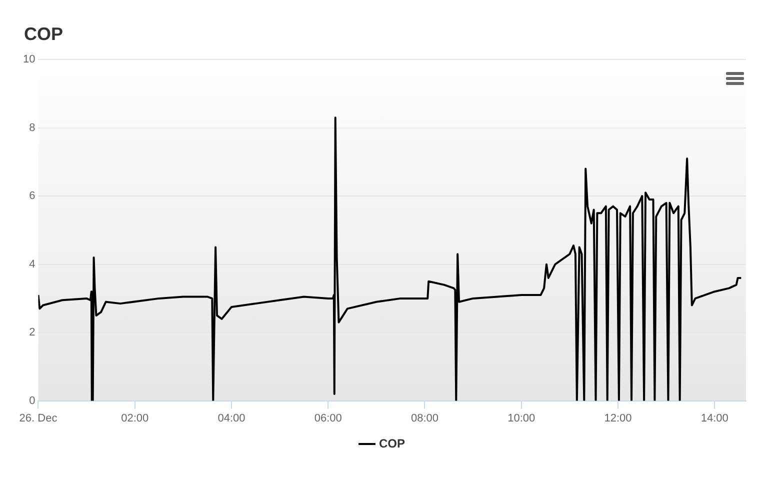 Image resolution: width=771 pixels, height=481 pixels. I want to click on y-tick-label: 0, so click(32, 400).